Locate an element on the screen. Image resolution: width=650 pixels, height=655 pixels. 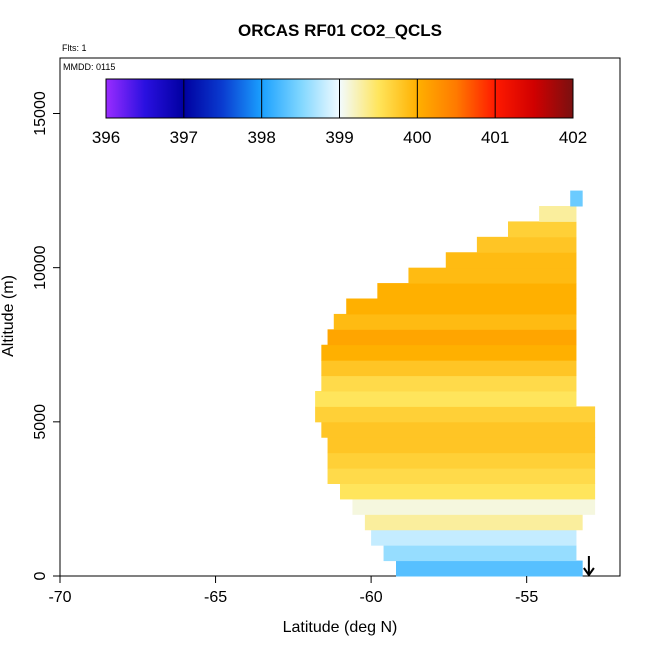
y-tick-label: 10000 is located at coordinates (40, 267).